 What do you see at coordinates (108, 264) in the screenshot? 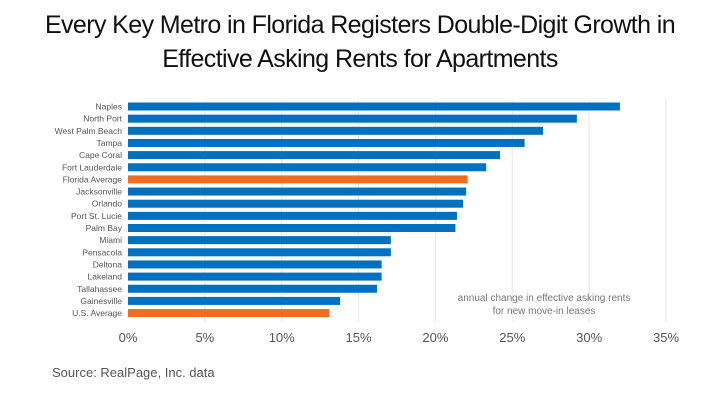
I see `category-label: Deltona` at bounding box center [108, 264].